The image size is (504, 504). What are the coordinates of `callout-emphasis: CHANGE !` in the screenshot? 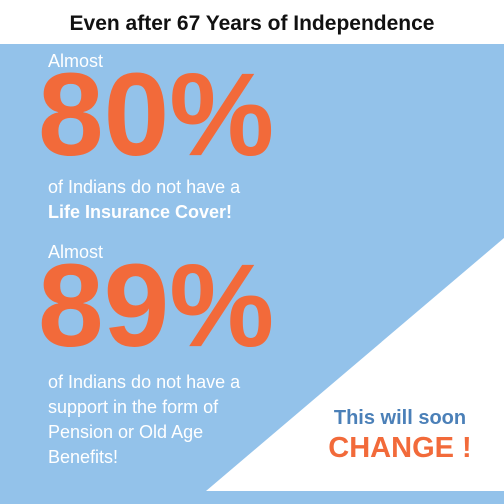 It's located at (399, 448).